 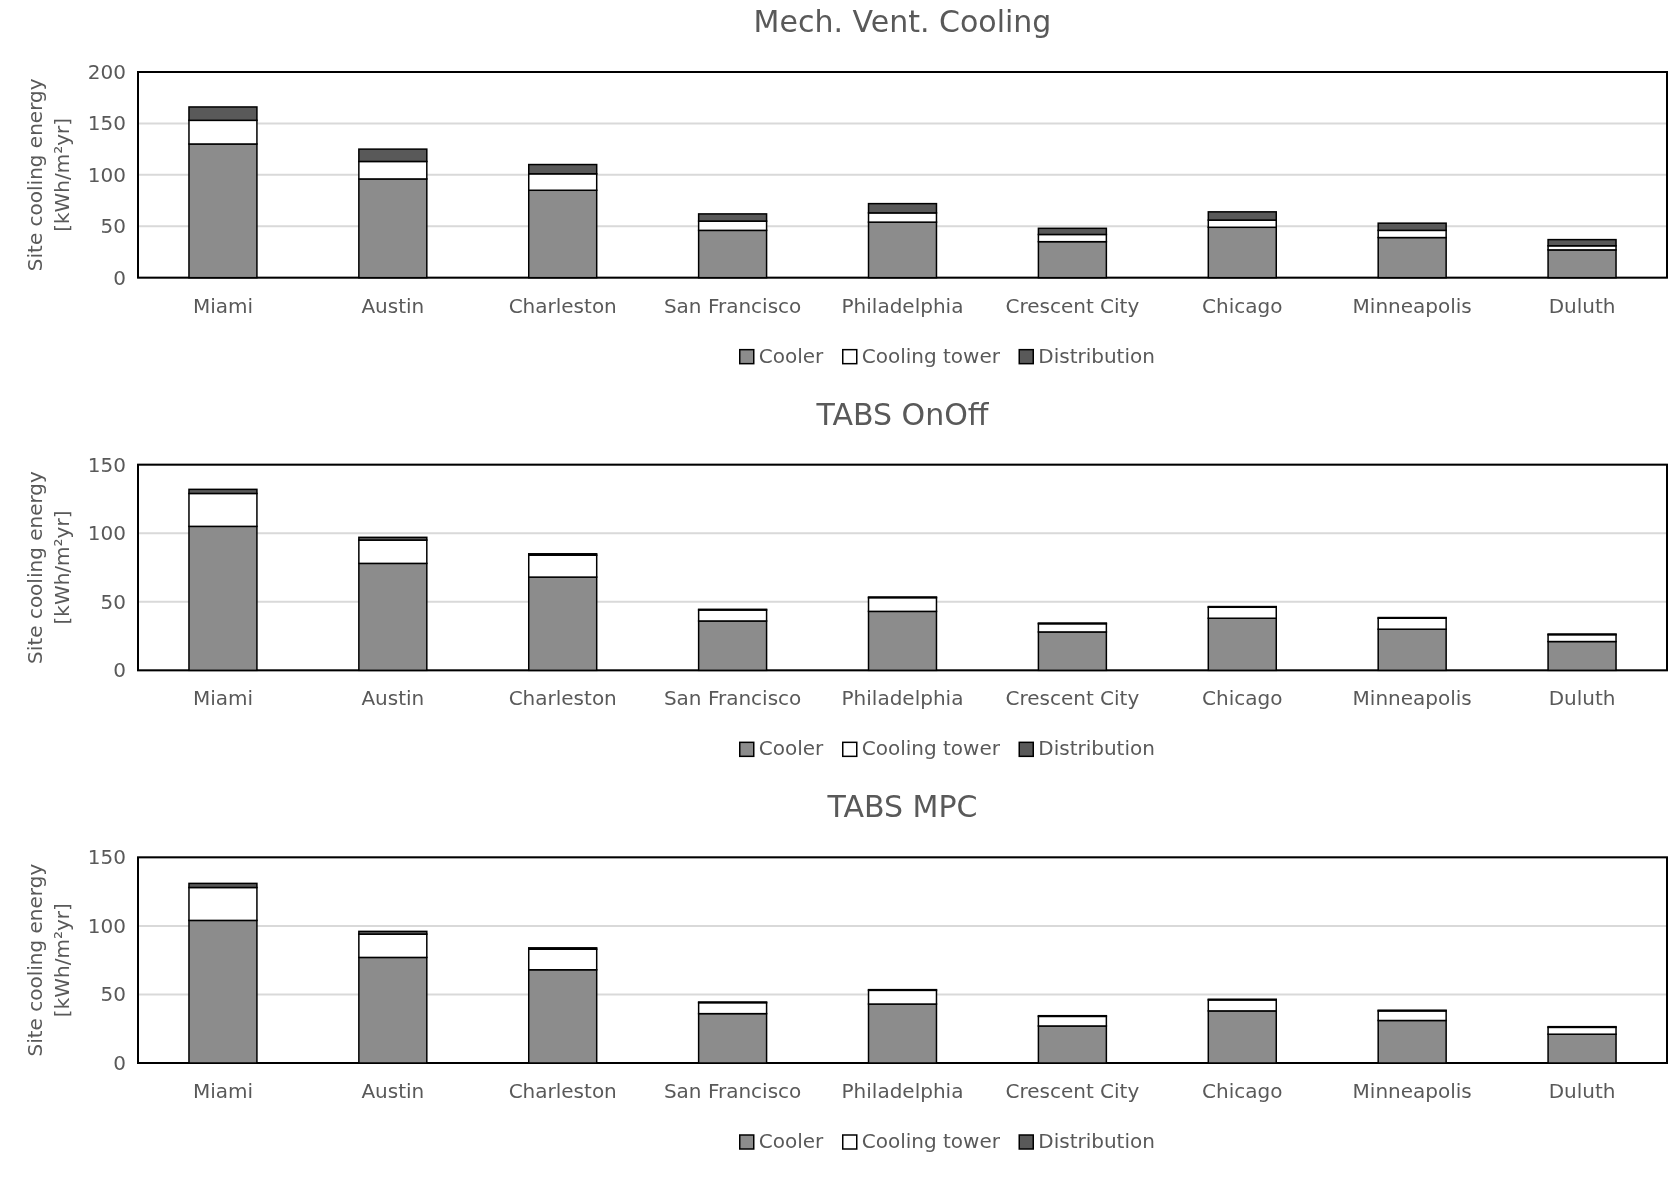 I want to click on bar, so click(x=1582, y=242).